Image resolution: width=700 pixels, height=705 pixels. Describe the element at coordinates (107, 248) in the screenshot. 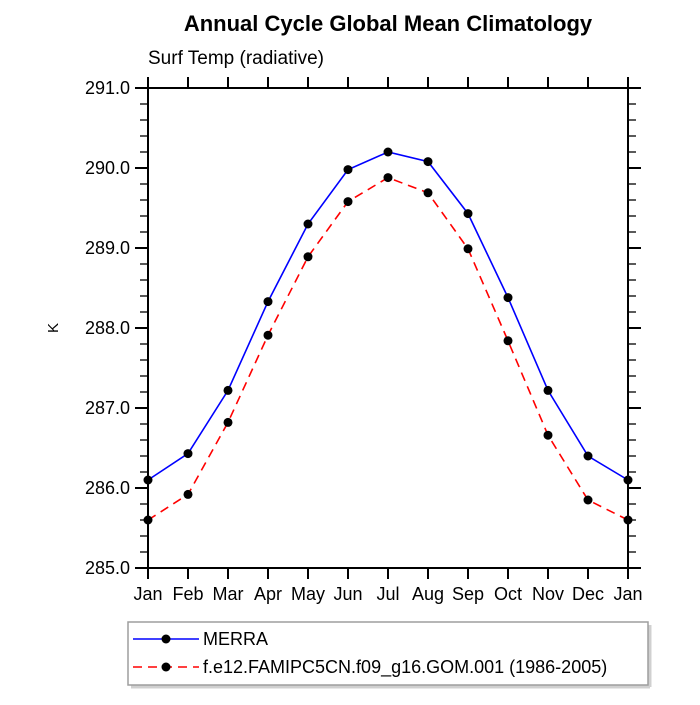

I see `y-tick-label: 289.0` at that location.